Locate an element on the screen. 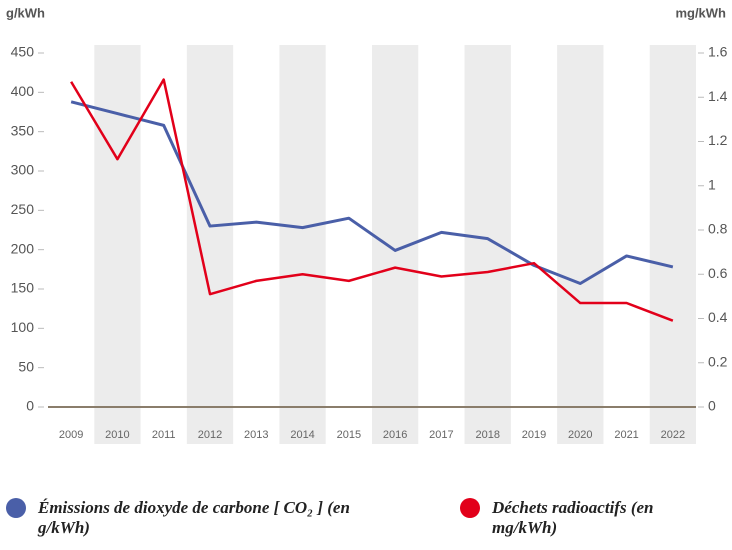 This screenshot has width=732, height=550. y2-tick-label: 0.2 is located at coordinates (718, 361).